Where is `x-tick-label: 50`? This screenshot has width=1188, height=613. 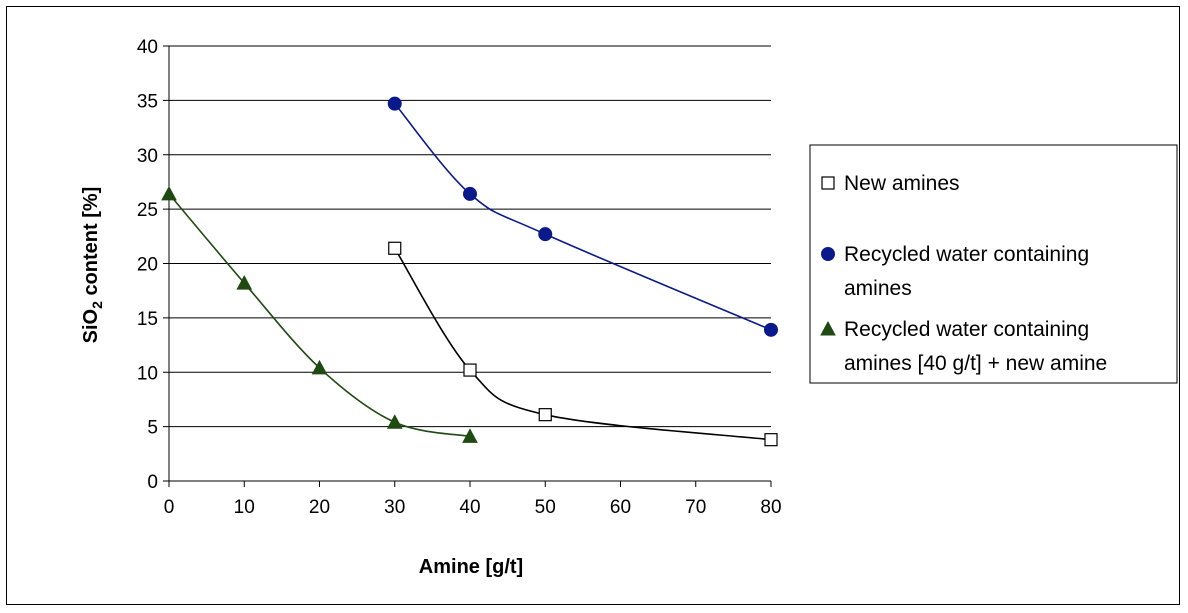 x-tick-label: 50 is located at coordinates (545, 507).